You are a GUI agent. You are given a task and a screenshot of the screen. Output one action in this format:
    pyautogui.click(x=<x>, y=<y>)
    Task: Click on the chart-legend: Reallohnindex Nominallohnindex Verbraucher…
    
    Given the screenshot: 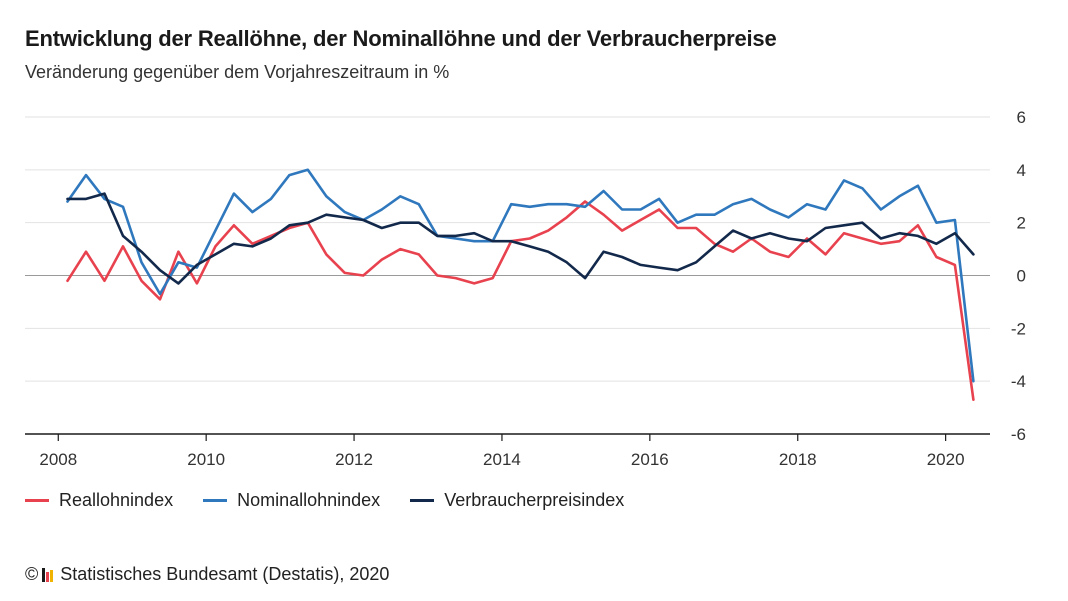 What is the action you would take?
    pyautogui.click(x=339, y=500)
    